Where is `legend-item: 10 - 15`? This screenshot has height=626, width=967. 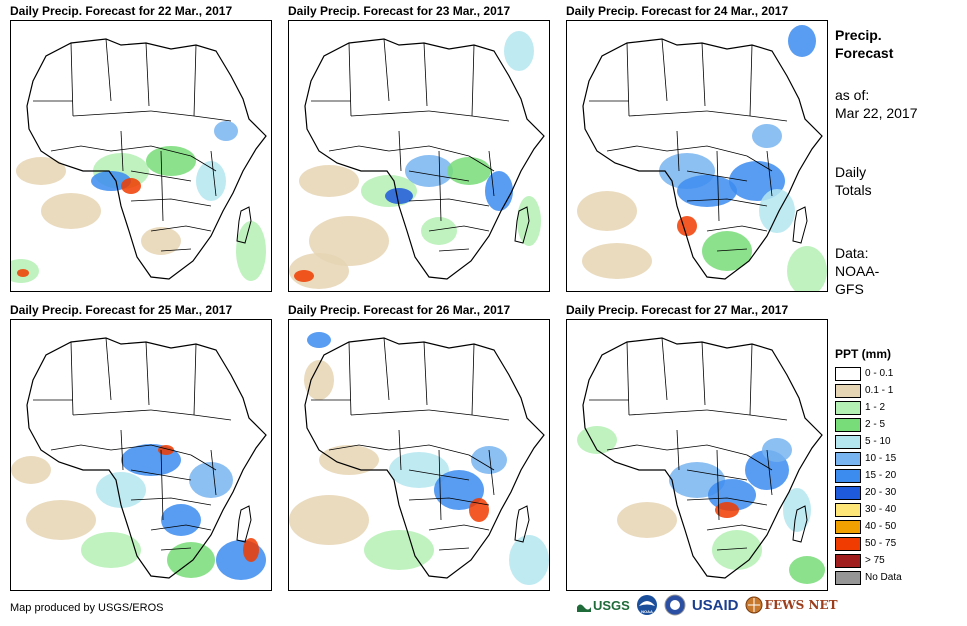 legend-item: 10 - 15 is located at coordinates (868, 458).